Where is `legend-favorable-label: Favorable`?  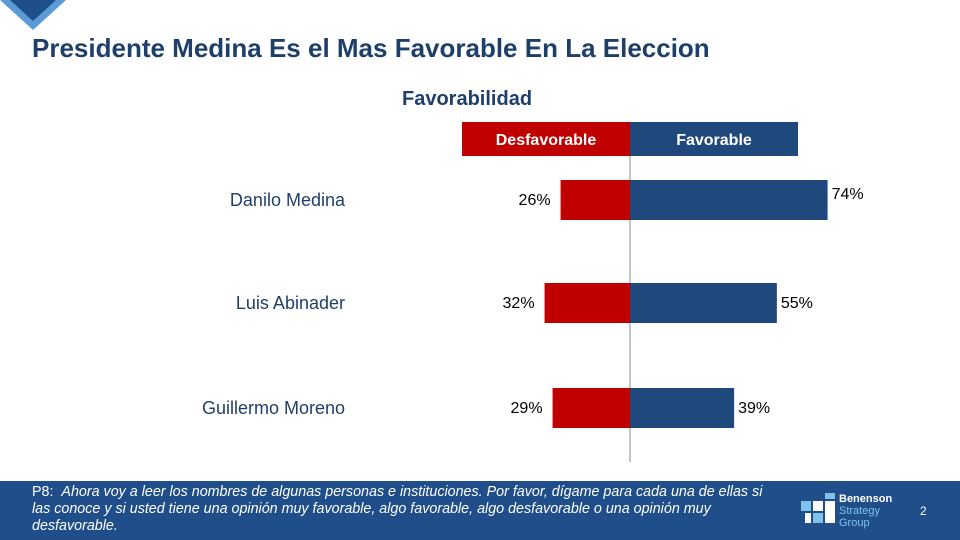
legend-favorable-label: Favorable is located at coordinates (714, 140).